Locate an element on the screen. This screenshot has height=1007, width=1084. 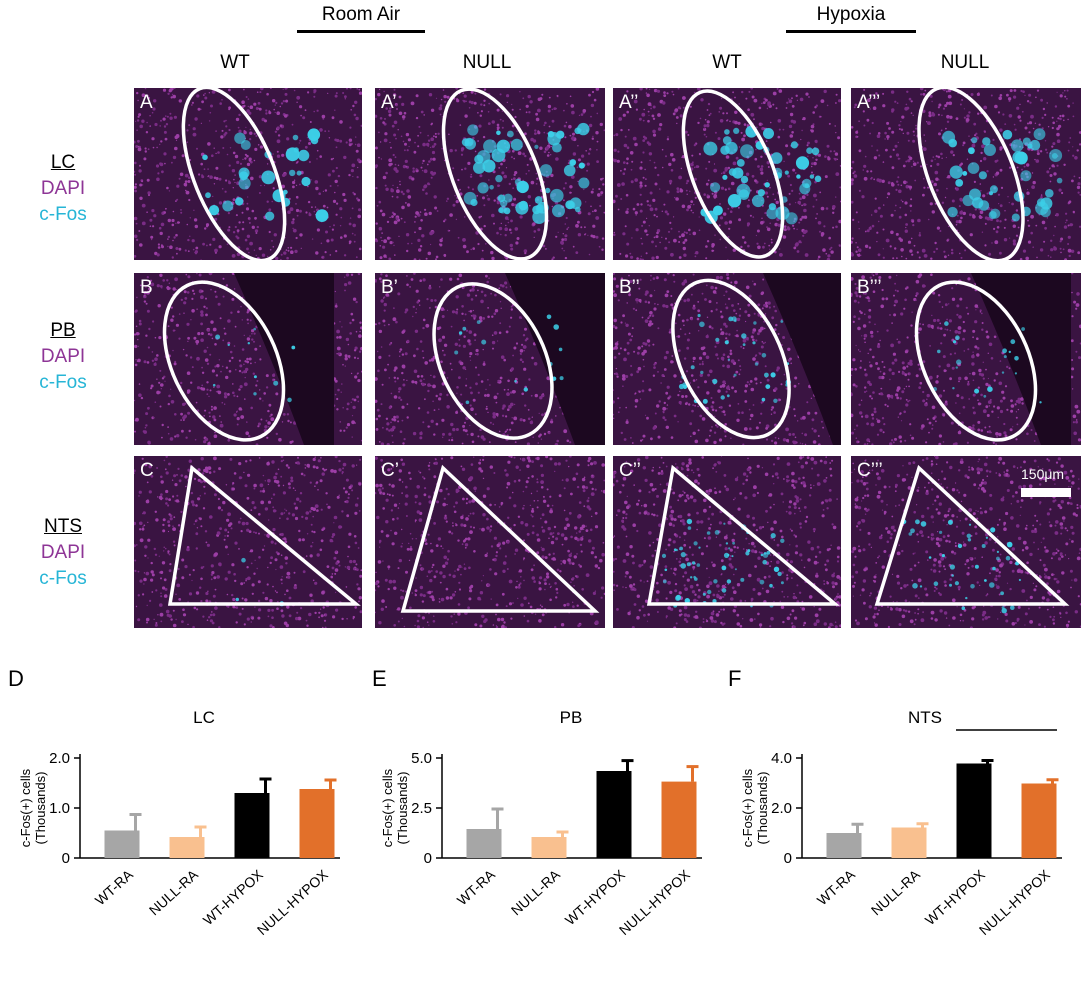
row-label-lc: LC DAPI c-Fos is located at coordinates (63, 189).